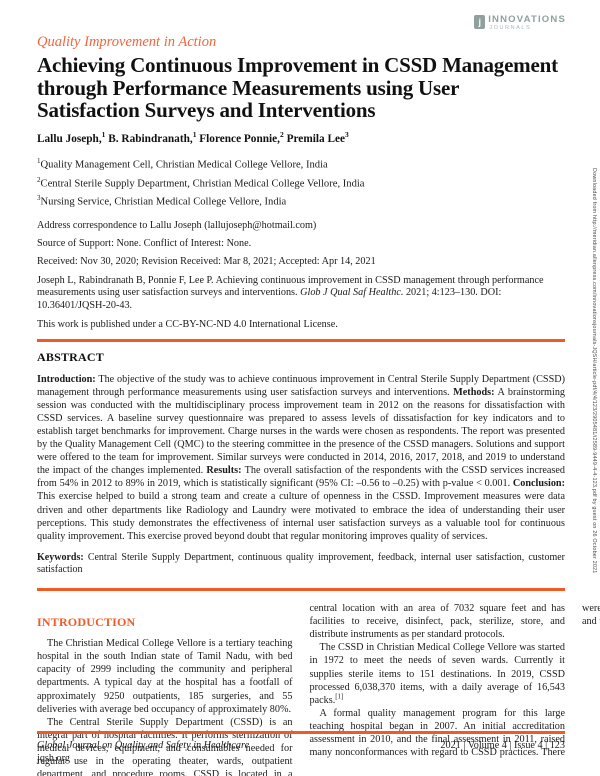  I want to click on article-category: Quality Improvement in Action, so click(127, 42).